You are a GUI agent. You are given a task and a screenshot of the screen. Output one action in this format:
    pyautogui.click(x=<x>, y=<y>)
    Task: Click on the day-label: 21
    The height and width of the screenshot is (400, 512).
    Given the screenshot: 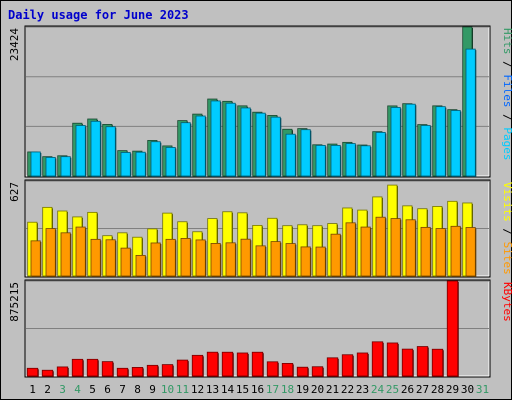 What is the action you would take?
    pyautogui.click(x=332, y=389)
    